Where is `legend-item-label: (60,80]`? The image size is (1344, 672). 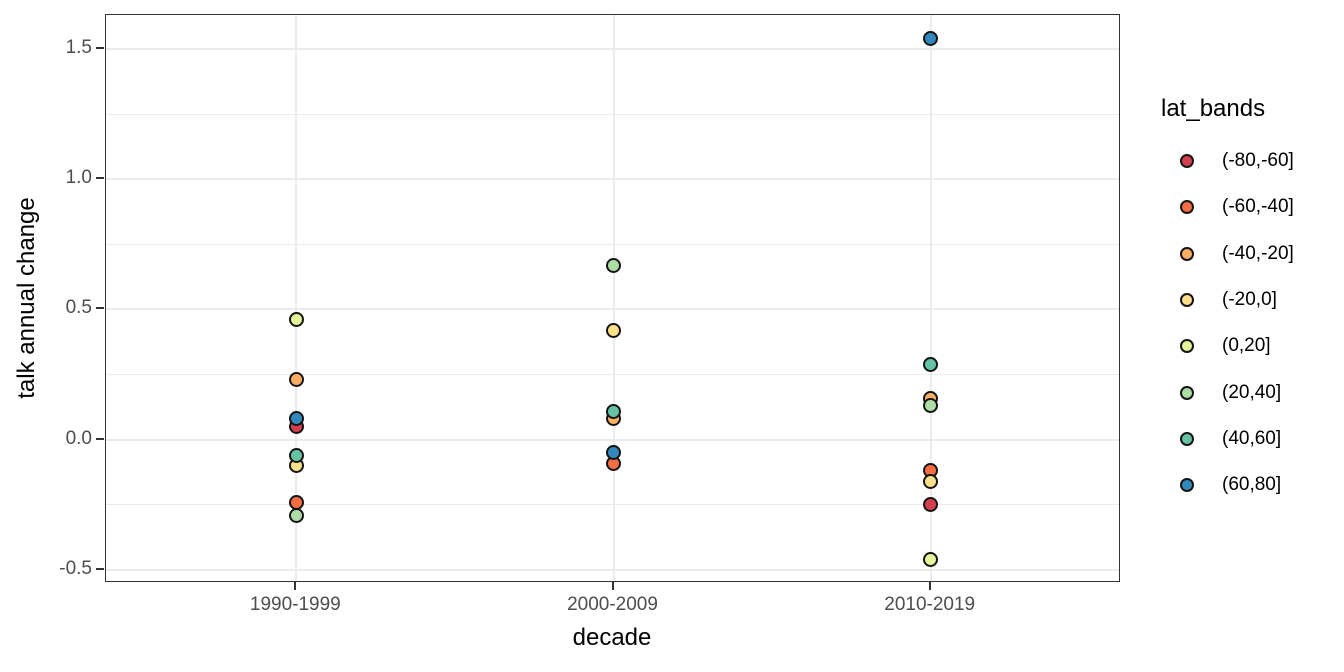
legend-item-label: (60,80] is located at coordinates (1252, 485).